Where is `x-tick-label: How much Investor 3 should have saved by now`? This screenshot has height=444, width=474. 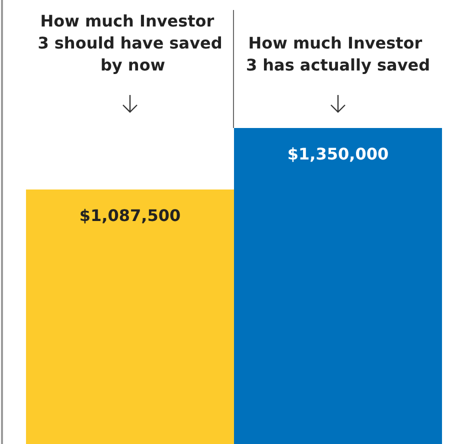 x-tick-label: How much Investor 3 should have saved by now is located at coordinates (130, 43).